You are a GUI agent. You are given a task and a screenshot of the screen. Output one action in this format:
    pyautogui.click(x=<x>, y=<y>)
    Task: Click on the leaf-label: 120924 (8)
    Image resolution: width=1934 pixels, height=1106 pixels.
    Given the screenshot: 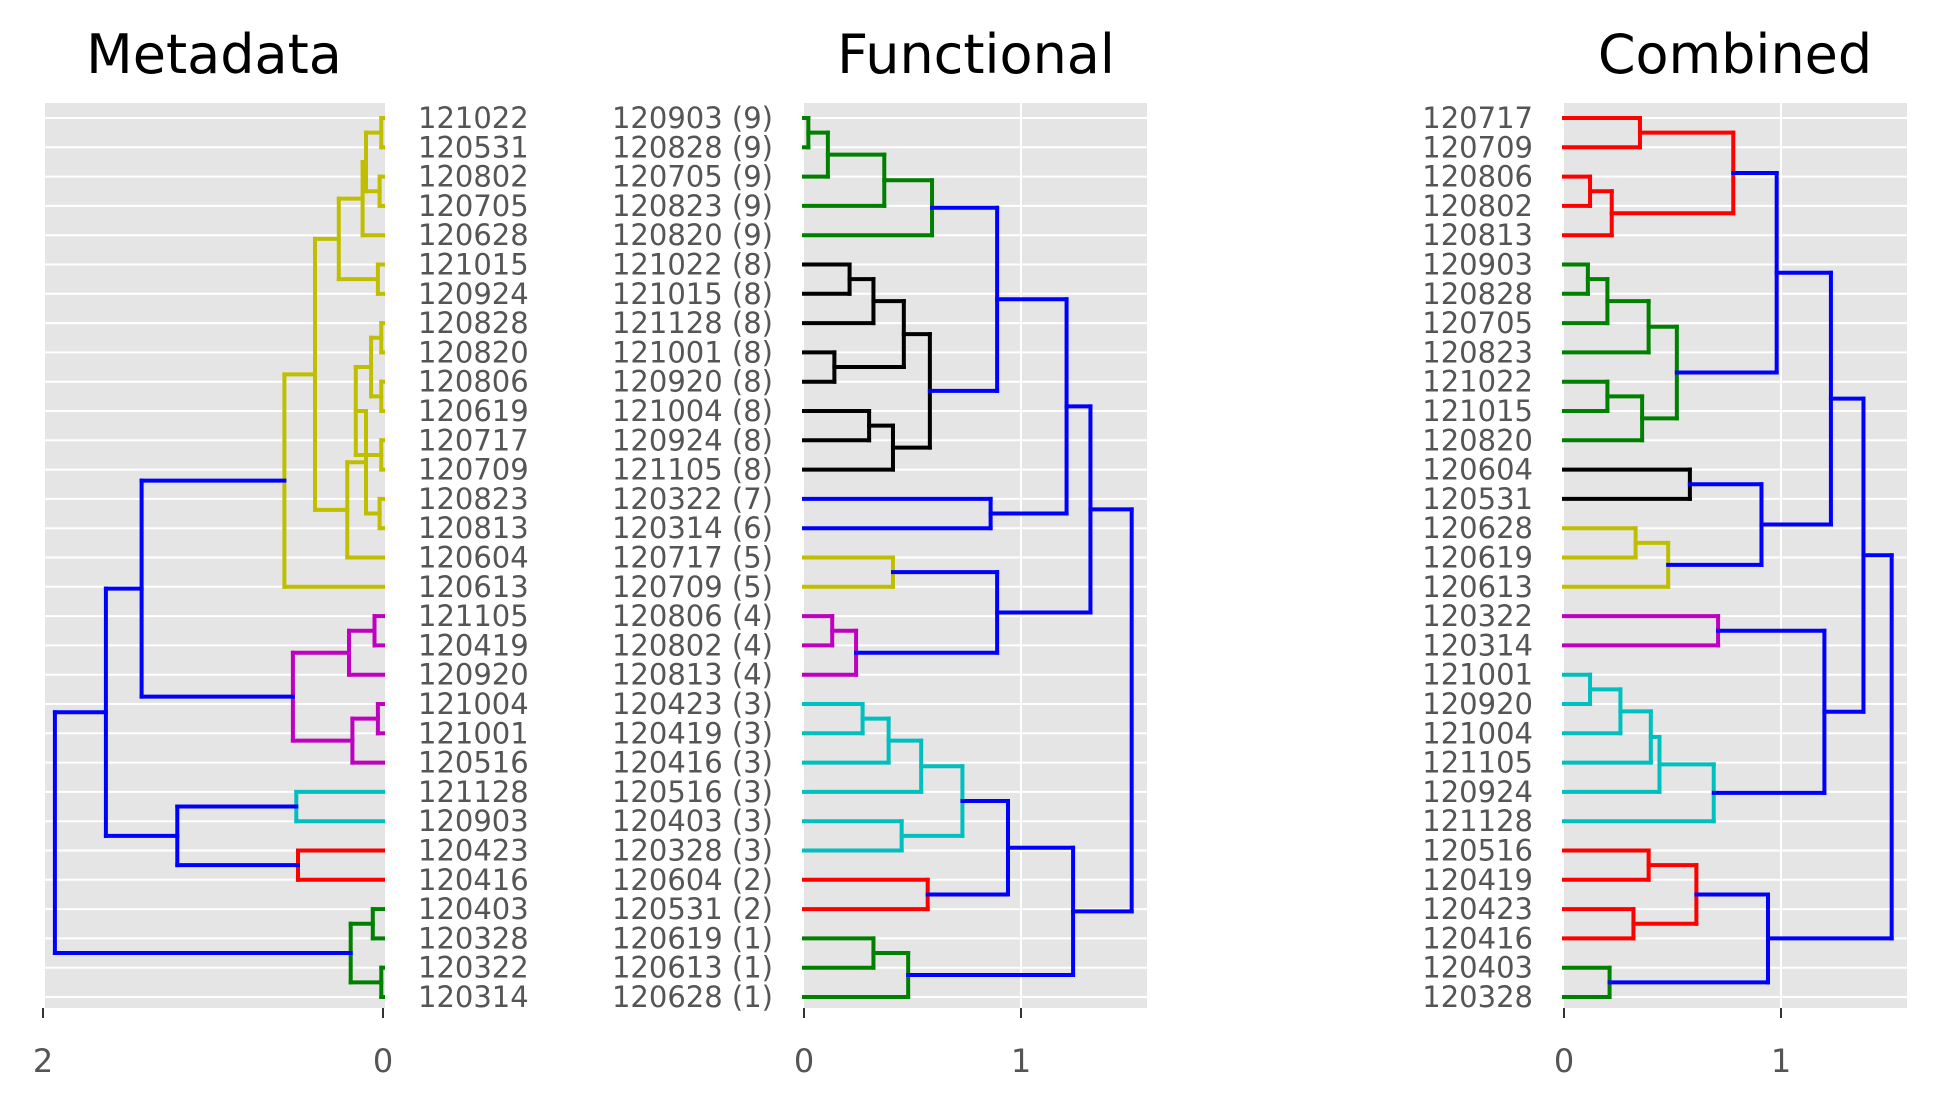 What is the action you would take?
    pyautogui.click(x=692, y=440)
    